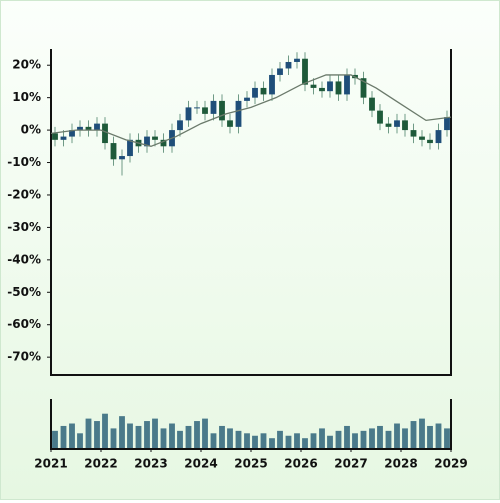  What do you see at coordinates (24, 162) in the screenshot?
I see `y-tick-label: -10%` at bounding box center [24, 162].